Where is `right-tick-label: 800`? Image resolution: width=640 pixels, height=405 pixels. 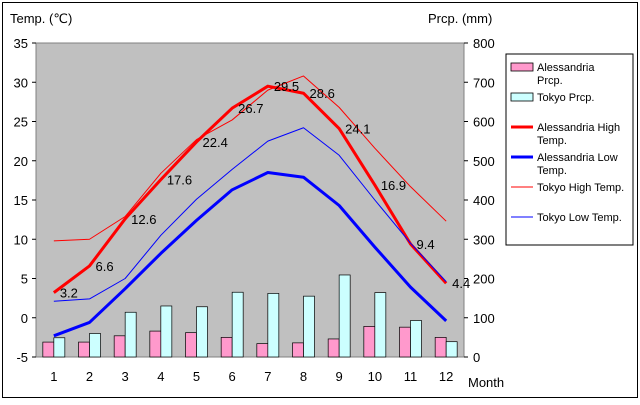 right-tick-label: 800 is located at coordinates (484, 43).